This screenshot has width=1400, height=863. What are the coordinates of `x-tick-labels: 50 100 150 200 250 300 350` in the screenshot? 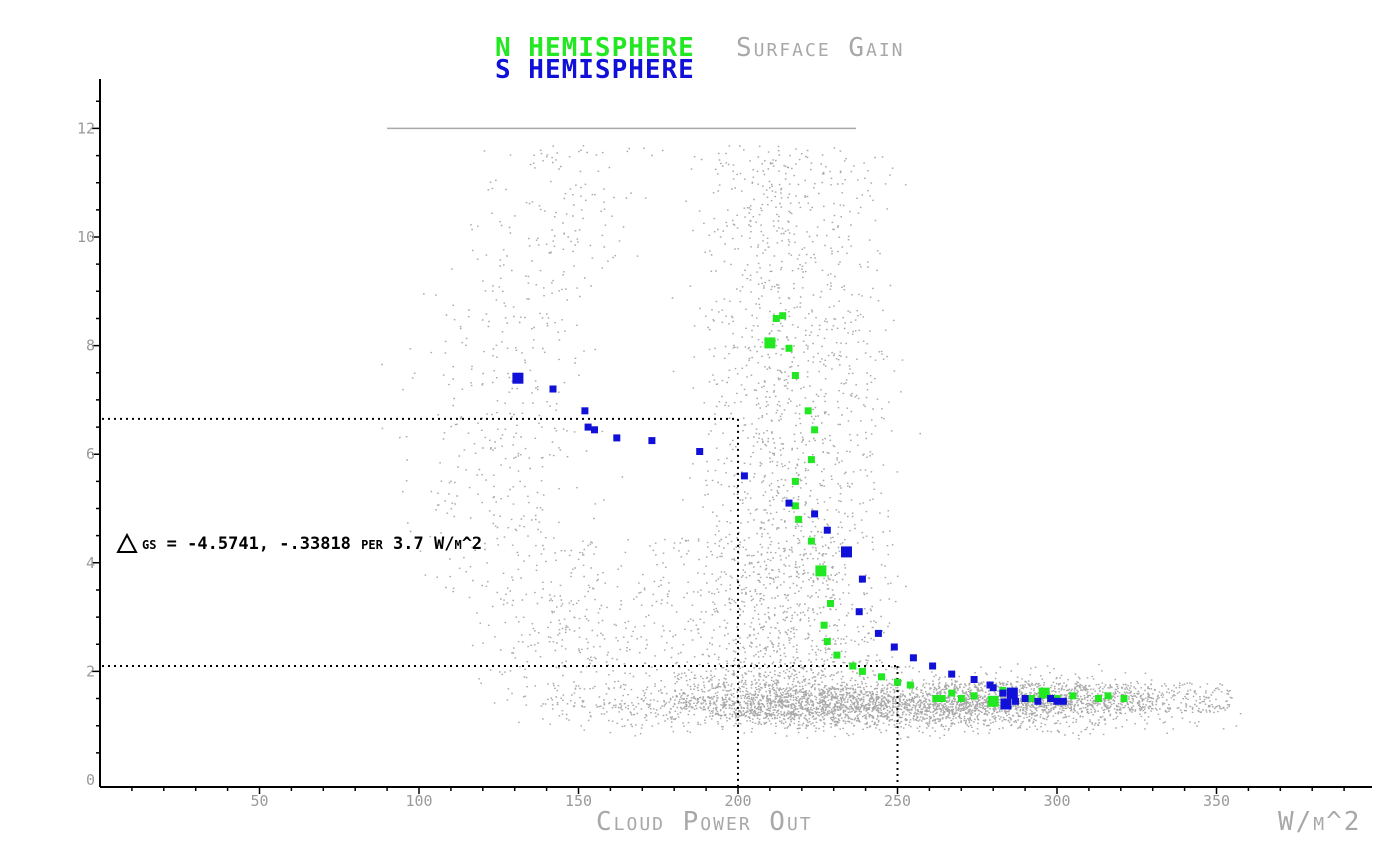 It's located at (740, 801).